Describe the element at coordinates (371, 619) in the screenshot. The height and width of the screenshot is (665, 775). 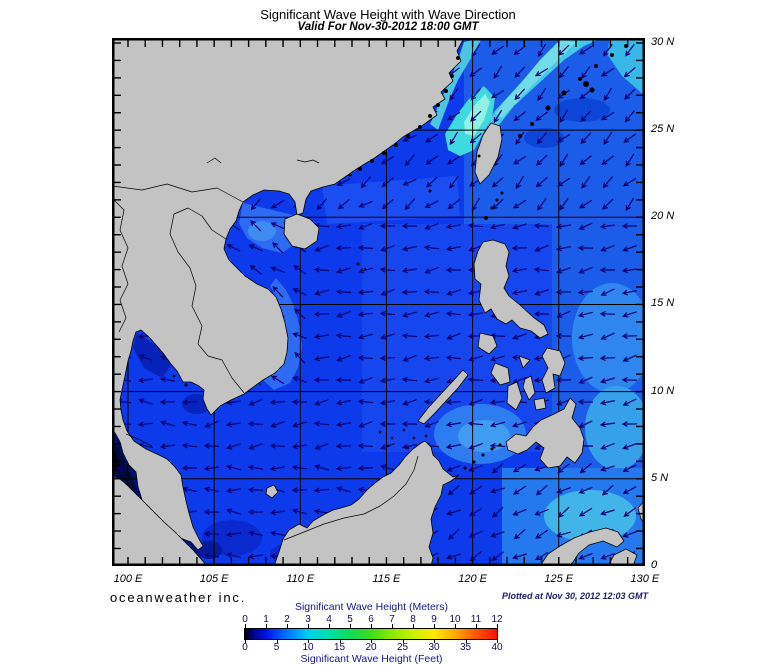
I see `legend-meters-tick: 6` at that location.